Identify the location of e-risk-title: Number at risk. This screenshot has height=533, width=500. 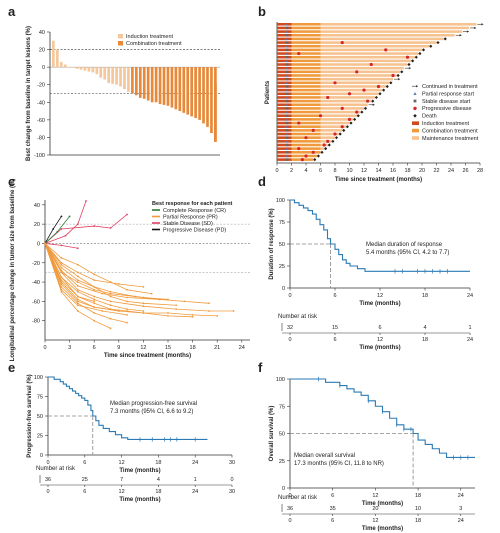
(56, 469).